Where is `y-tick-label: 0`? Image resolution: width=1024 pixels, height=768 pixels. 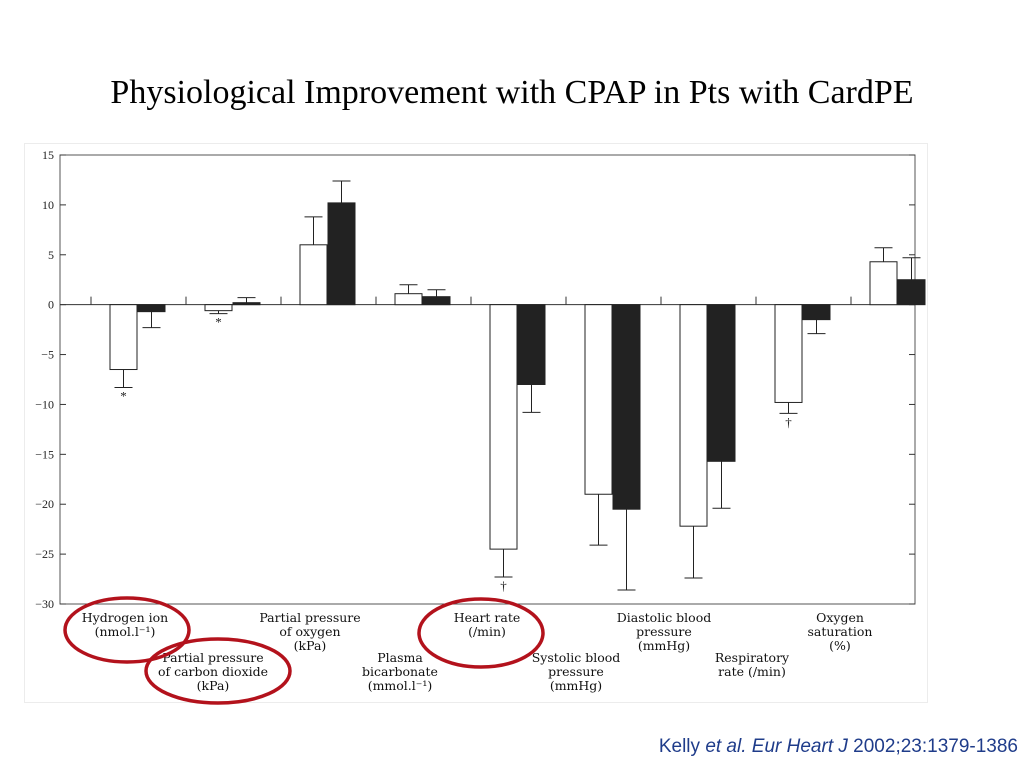
y-tick-label: 0 is located at coordinates (51, 305).